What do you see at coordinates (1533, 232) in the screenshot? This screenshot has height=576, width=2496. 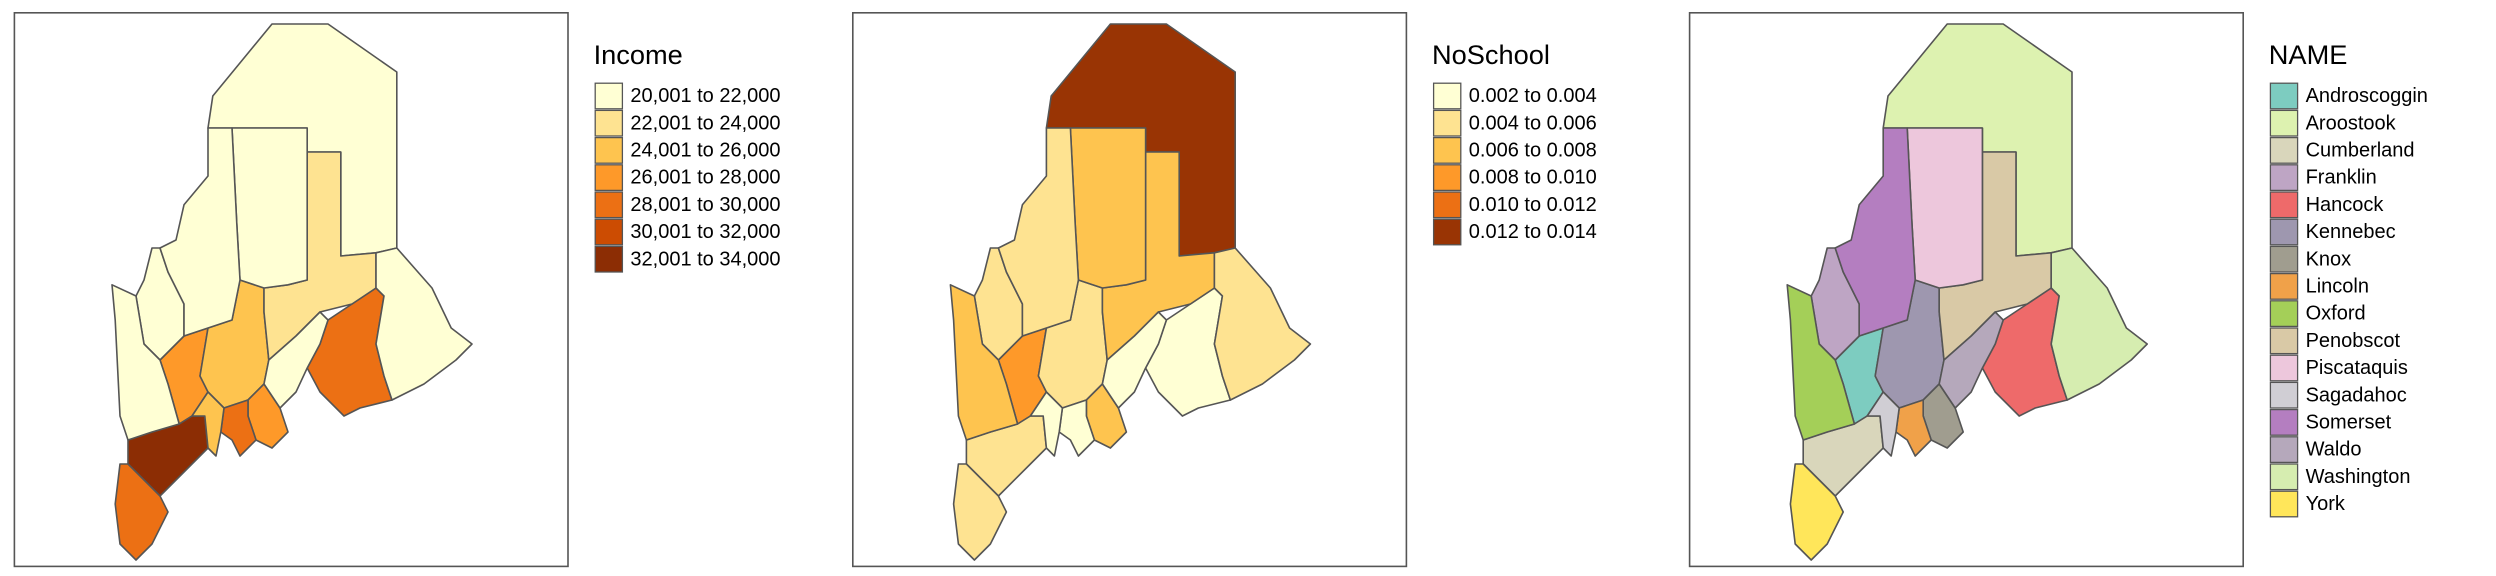 I see `legend-label: 0.012 to 0.014` at bounding box center [1533, 232].